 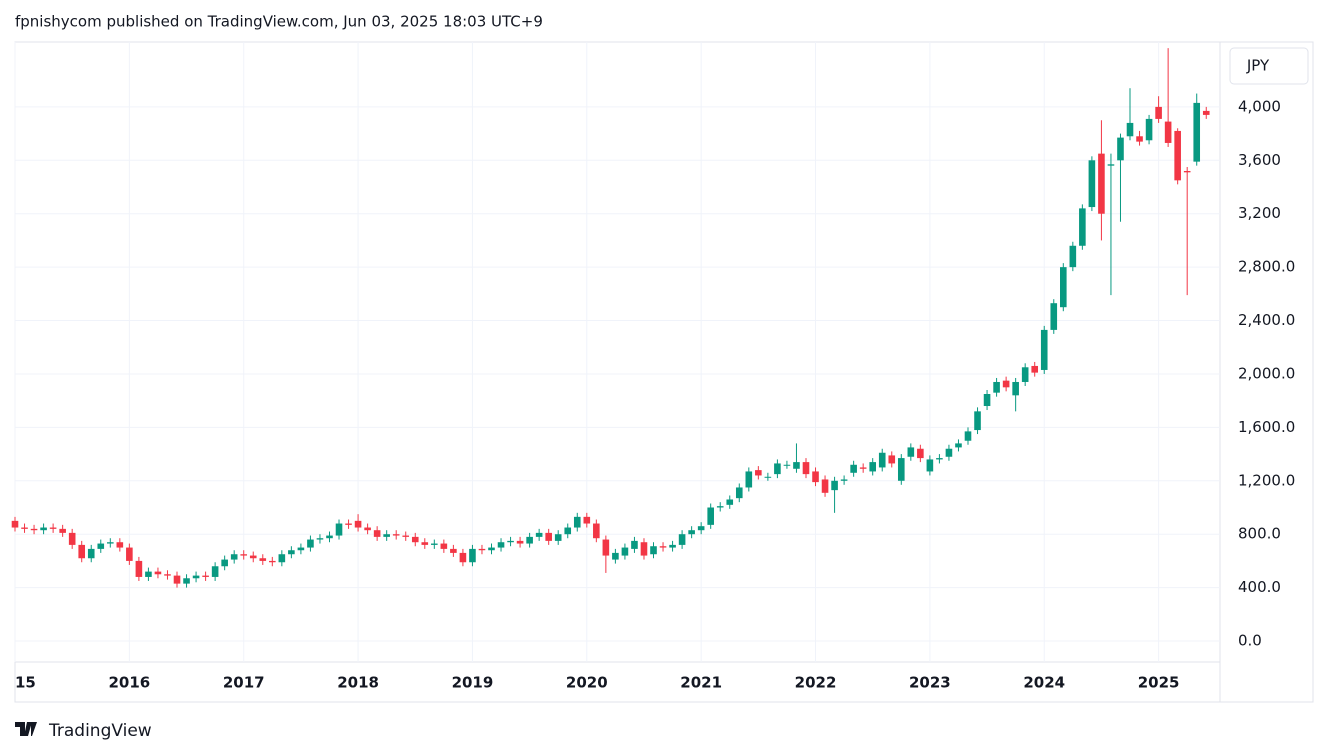 I want to click on y-tick-label: 2,000.0, so click(x=1266, y=373).